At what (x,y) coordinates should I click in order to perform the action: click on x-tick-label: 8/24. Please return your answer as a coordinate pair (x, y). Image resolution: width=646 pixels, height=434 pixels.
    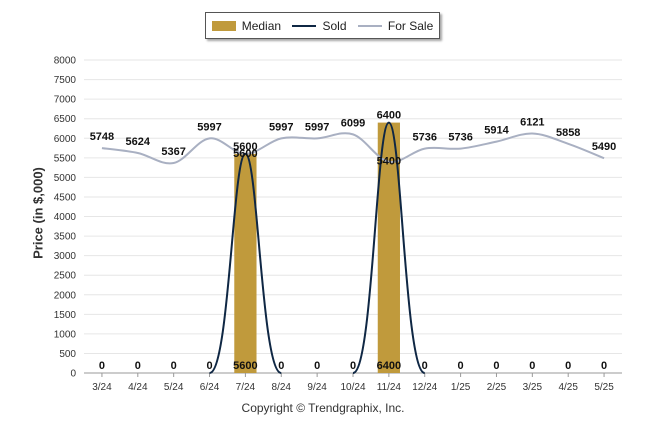
    Looking at the image, I should click on (282, 387).